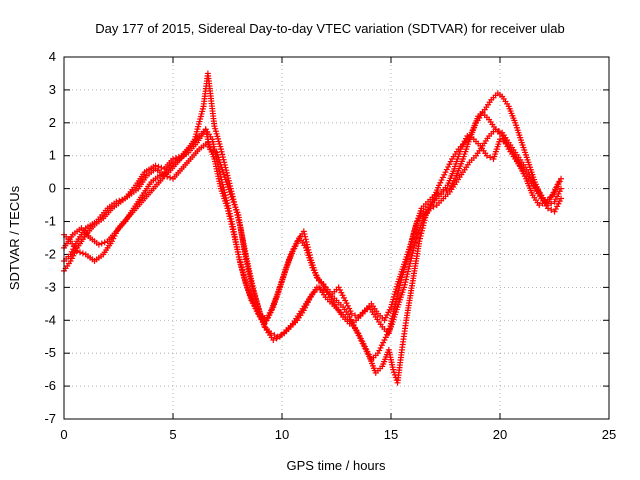 The image size is (640, 480). Describe the element at coordinates (50, 221) in the screenshot. I see `y-tick-label: -1` at that location.